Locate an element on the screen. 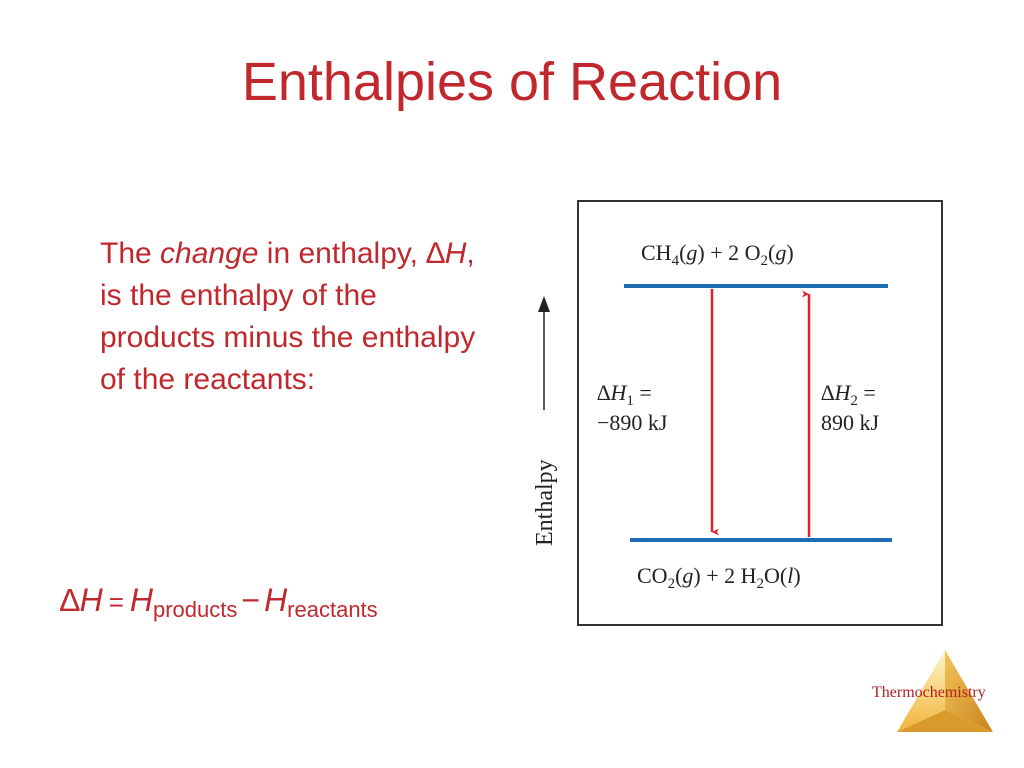 The height and width of the screenshot is (768, 1024). dh1-delta: ∆ is located at coordinates (603, 392).